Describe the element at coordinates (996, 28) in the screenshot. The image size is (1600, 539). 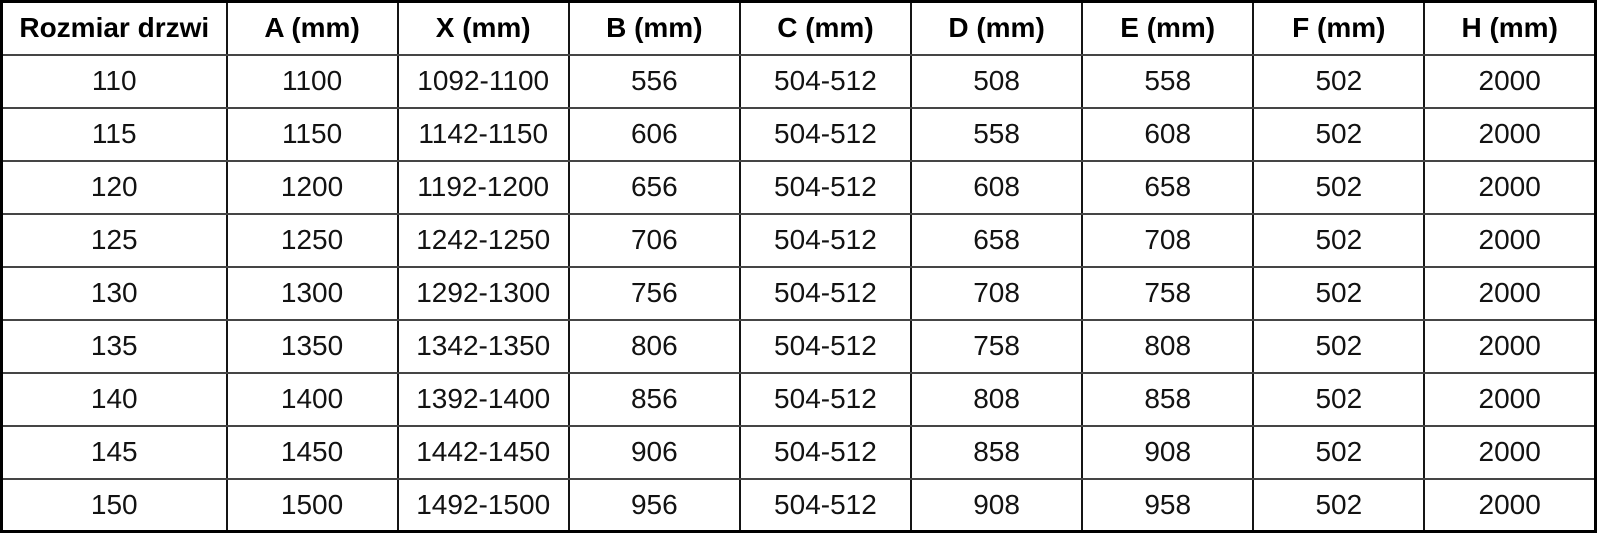
I see `header-cell-col5: D (mm)` at that location.